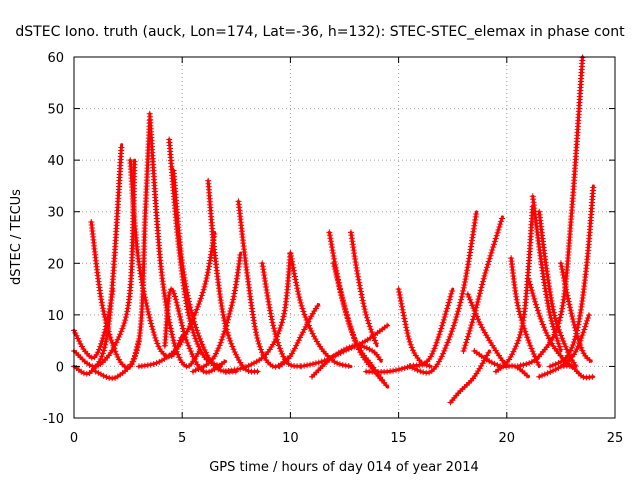 The image size is (640, 480). Describe the element at coordinates (16, 237) in the screenshot. I see `y-axis-label: dSTEC / TECUs` at that location.